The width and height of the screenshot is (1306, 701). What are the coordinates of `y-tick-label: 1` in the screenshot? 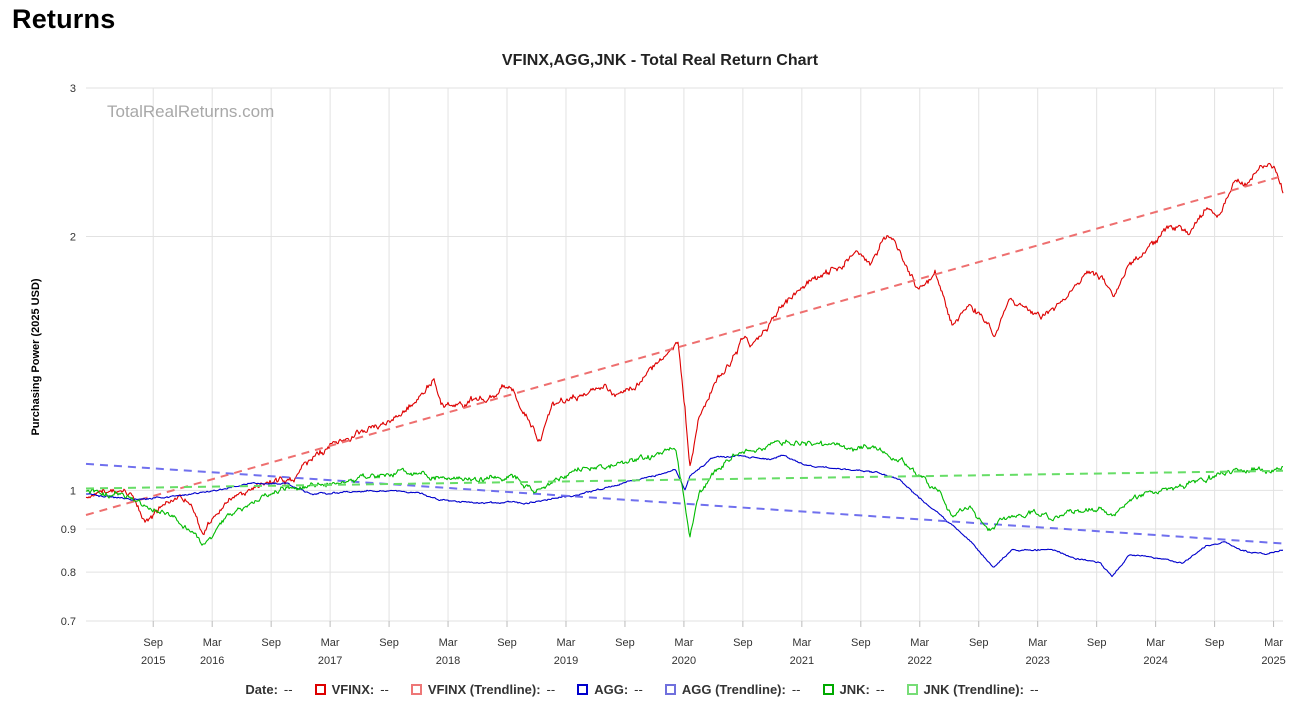 It's located at (73, 491).